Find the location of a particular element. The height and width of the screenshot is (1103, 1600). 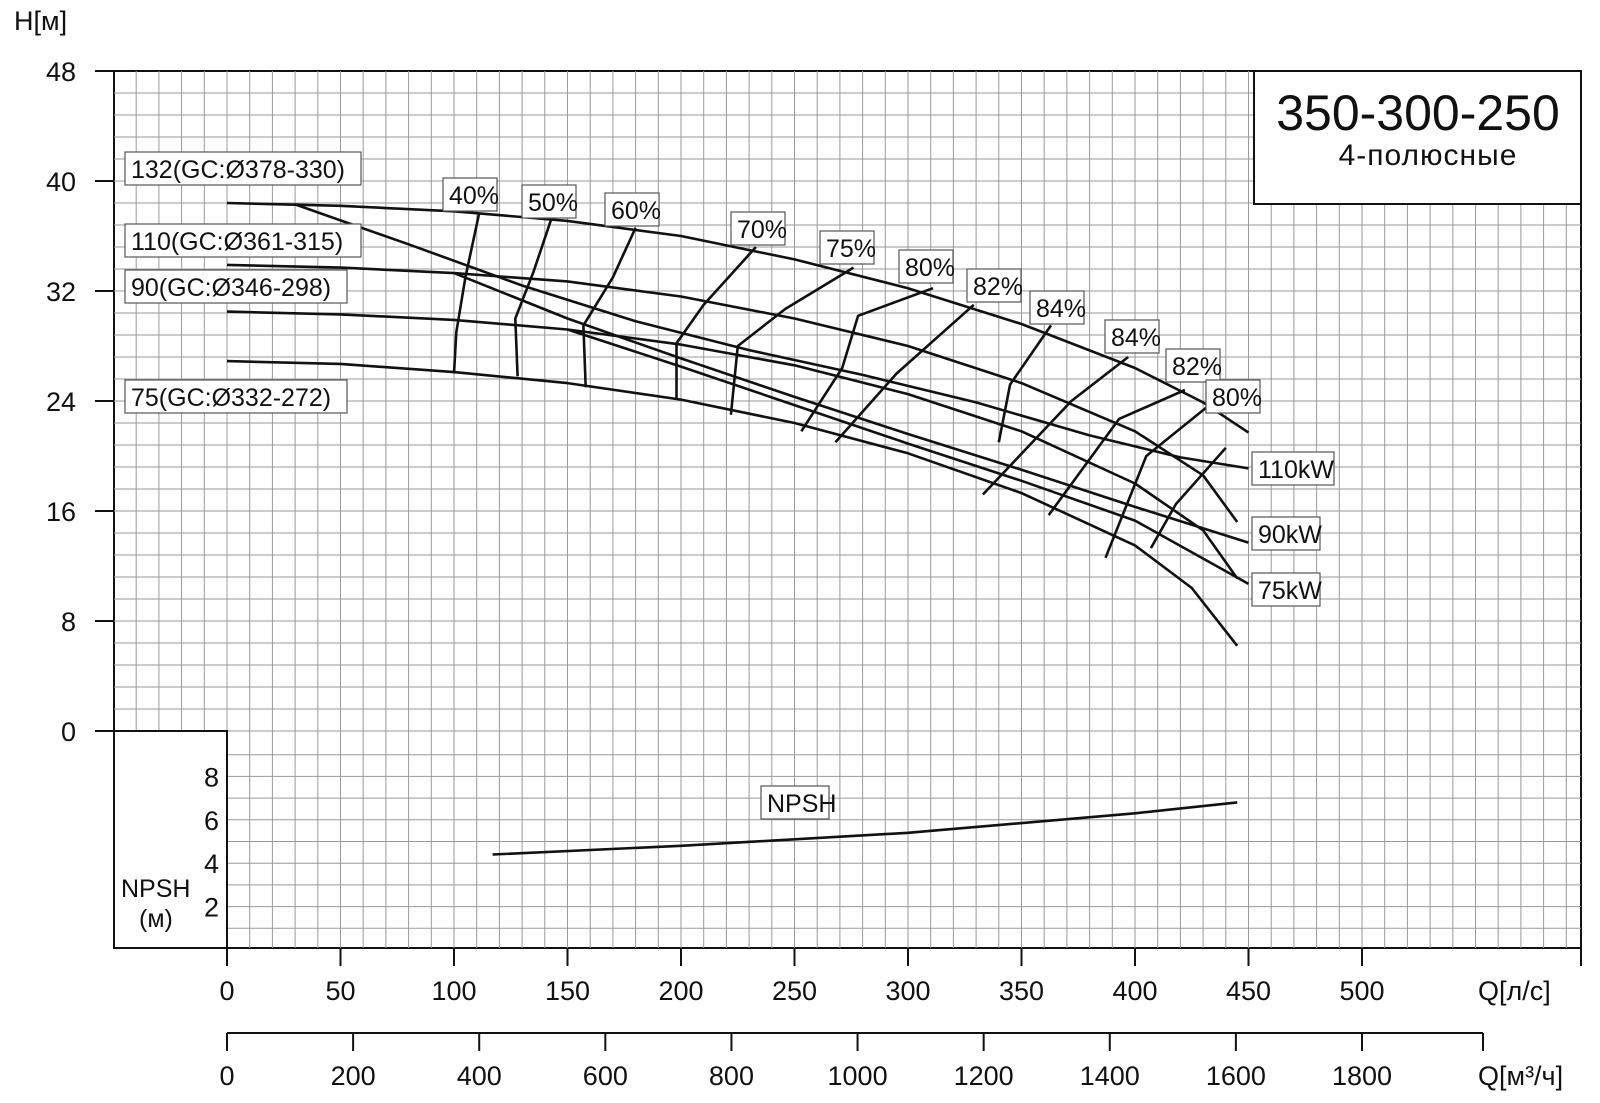

npsh-tick-label: 4 is located at coordinates (211, 864).